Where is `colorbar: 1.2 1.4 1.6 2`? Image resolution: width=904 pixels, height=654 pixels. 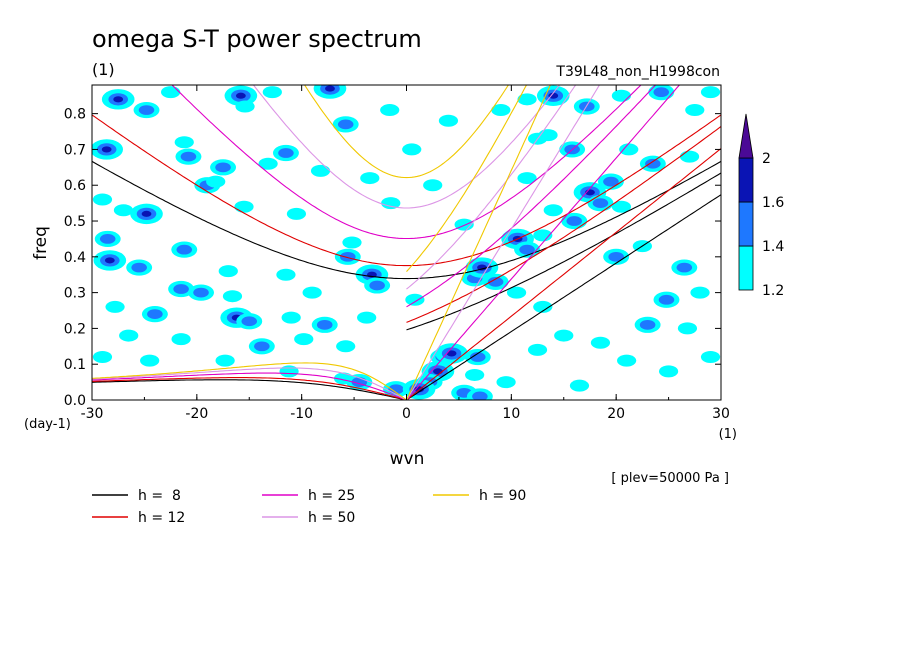 colorbar: 1.2 1.4 1.6 2 is located at coordinates (761, 206).